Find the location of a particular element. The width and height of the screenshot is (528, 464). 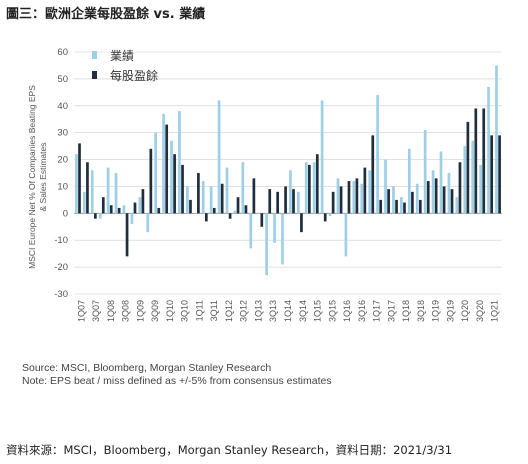

x-tick-label: 1Q07 is located at coordinates (81, 311).